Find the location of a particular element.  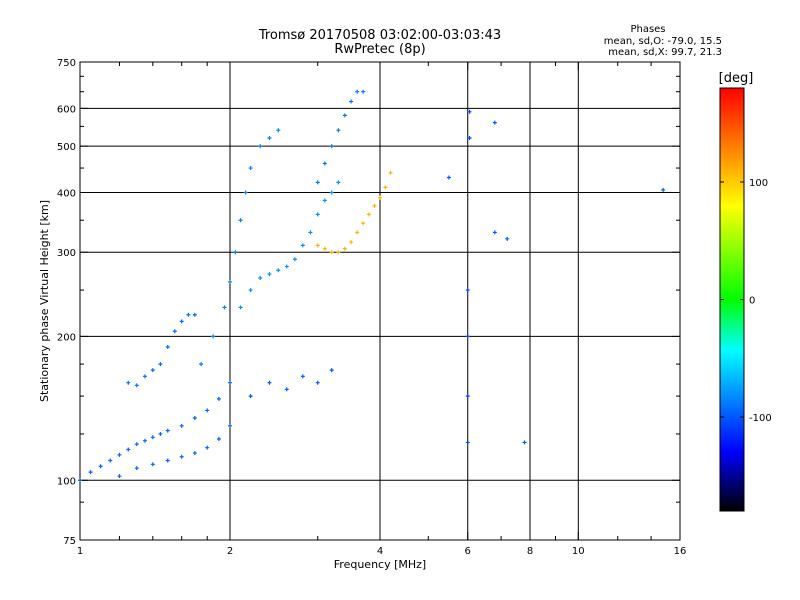

y-tick-label: 100 is located at coordinates (66, 481).